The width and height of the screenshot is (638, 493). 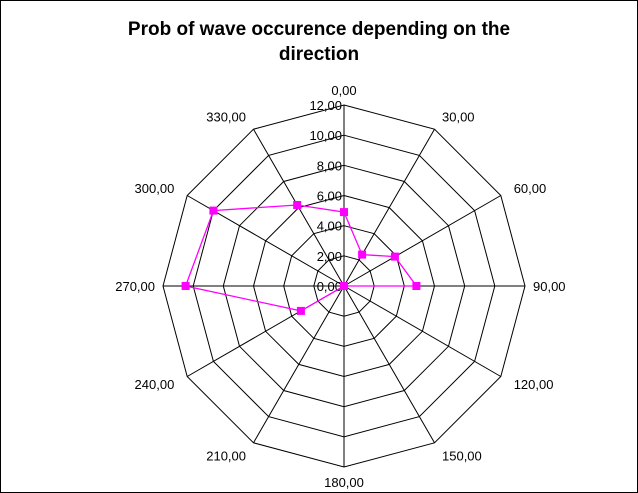 What do you see at coordinates (530, 188) in the screenshot?
I see `category-label: 60,00` at bounding box center [530, 188].